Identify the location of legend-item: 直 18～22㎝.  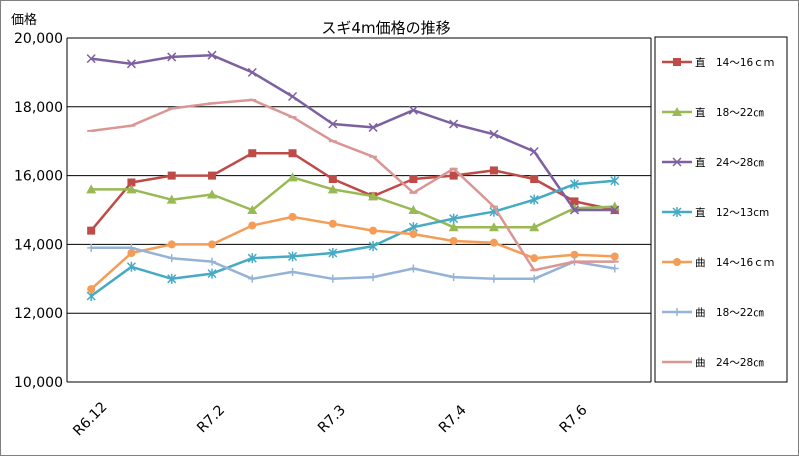
(713, 112).